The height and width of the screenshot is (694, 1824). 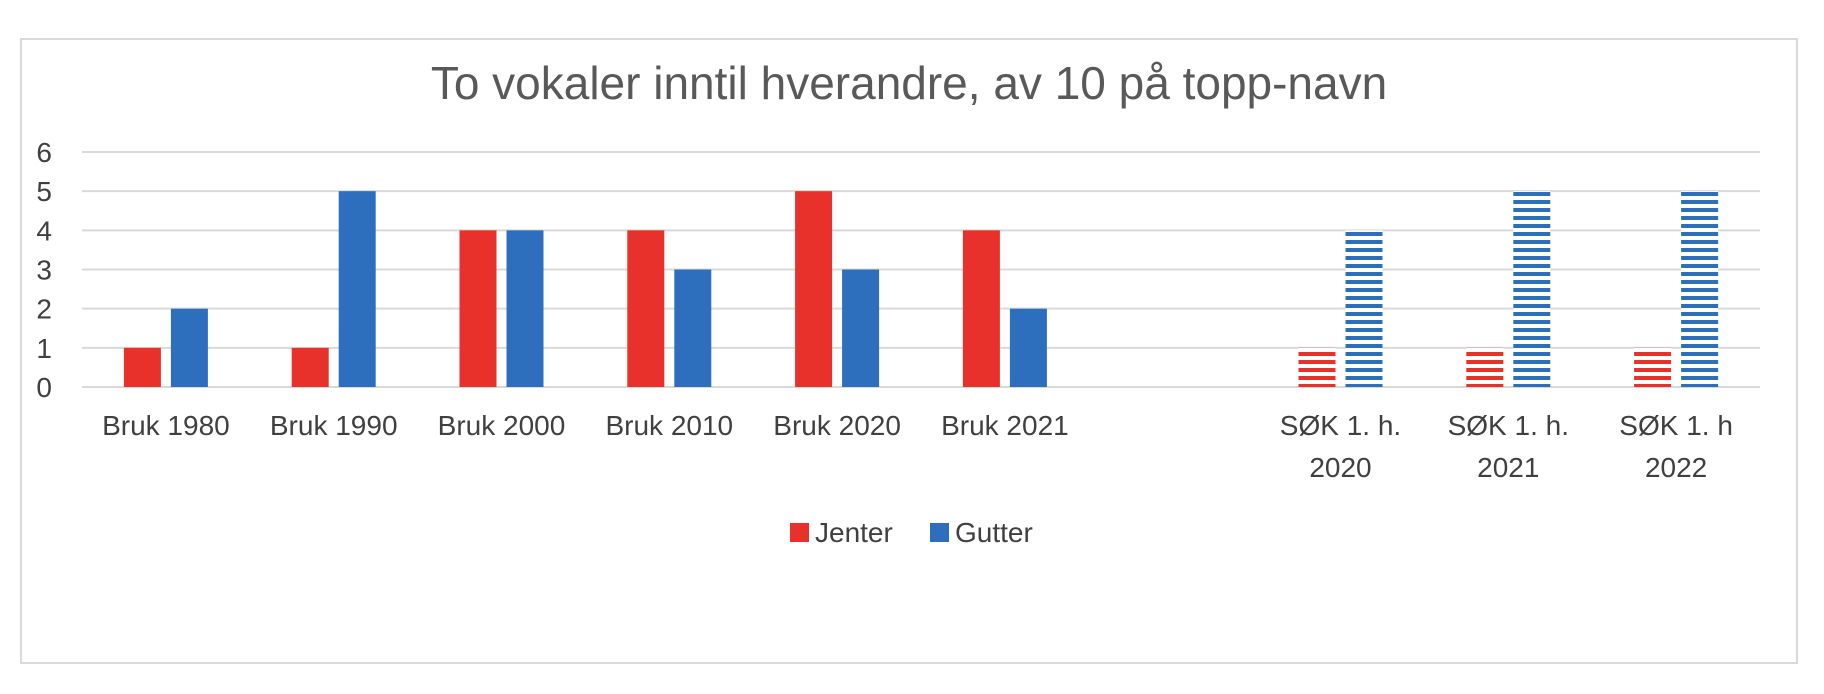 I want to click on legend-label-jenter: Jenter, so click(x=854, y=532).